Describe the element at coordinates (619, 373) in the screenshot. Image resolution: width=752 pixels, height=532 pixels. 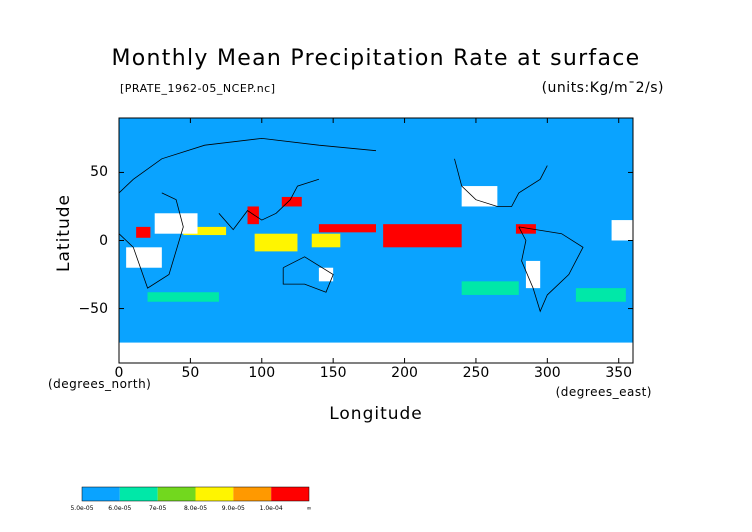
I see `x-tick-label: 350` at that location.